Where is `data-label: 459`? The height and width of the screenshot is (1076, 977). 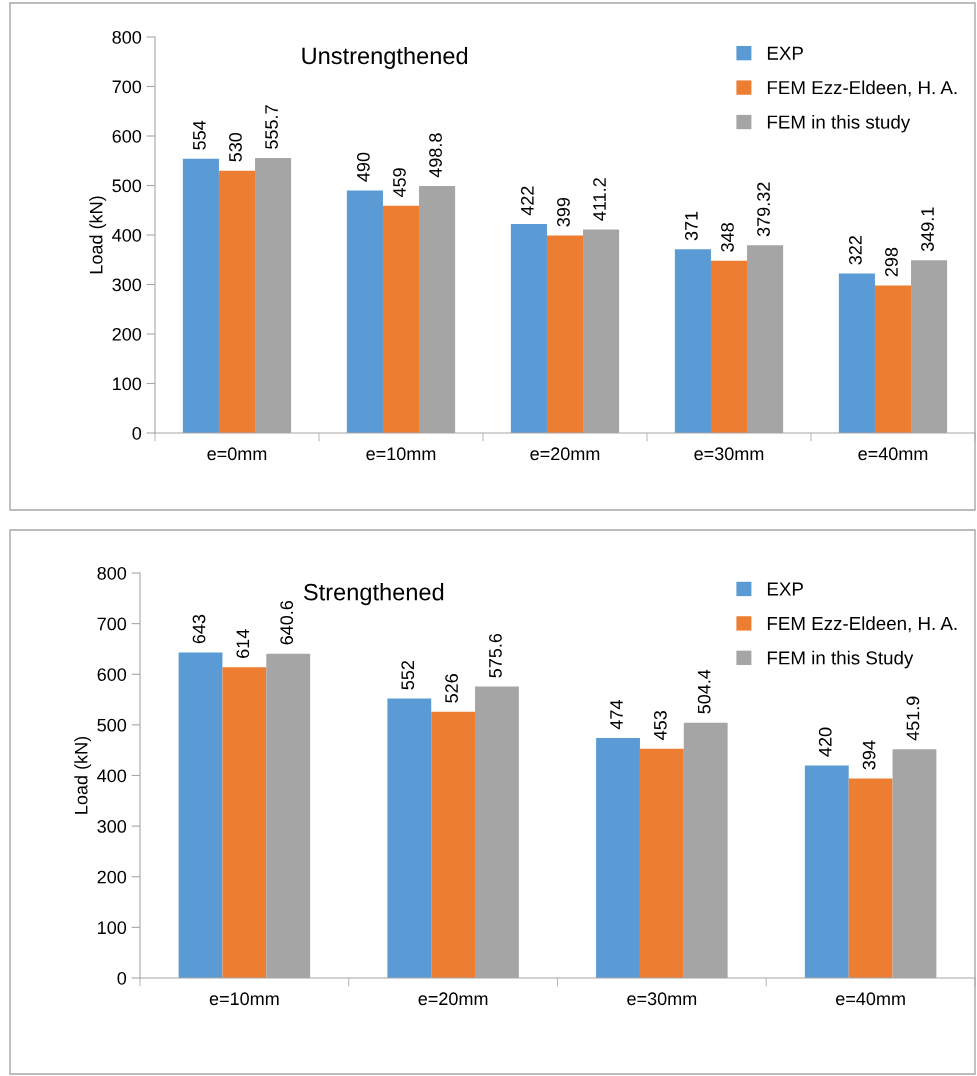
data-label: 459 is located at coordinates (399, 183).